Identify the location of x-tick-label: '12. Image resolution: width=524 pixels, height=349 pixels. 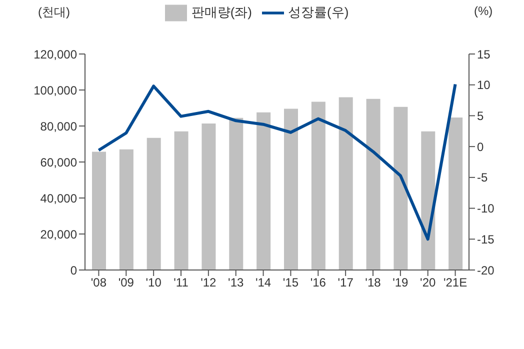
(208, 283).